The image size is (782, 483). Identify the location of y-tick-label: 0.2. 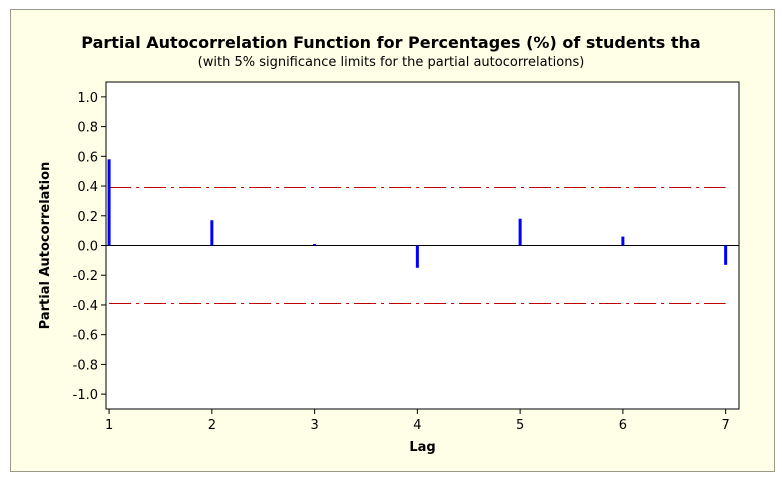
(87, 217).